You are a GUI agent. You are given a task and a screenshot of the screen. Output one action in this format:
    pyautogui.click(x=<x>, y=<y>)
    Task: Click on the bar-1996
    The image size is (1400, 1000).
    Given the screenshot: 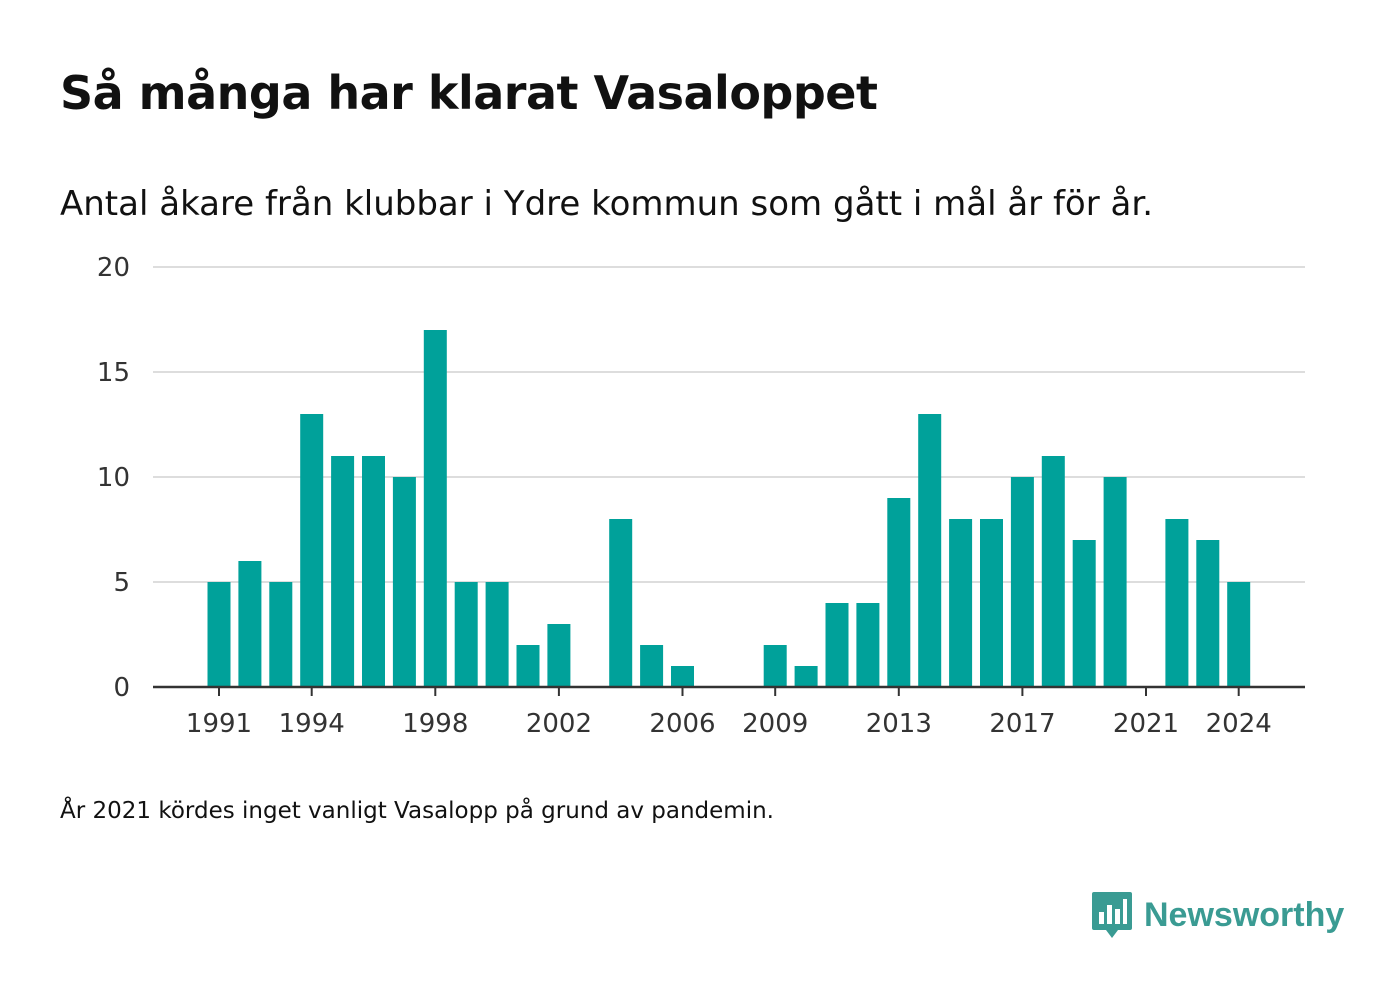 What is the action you would take?
    pyautogui.click(x=373, y=571)
    